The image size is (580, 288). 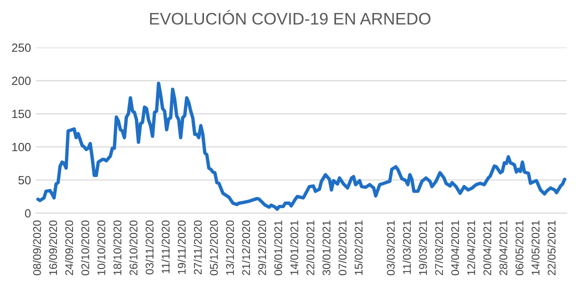 What do you see at coordinates (358, 247) in the screenshot?
I see `x-tick-label: 15/02/2021` at bounding box center [358, 247].